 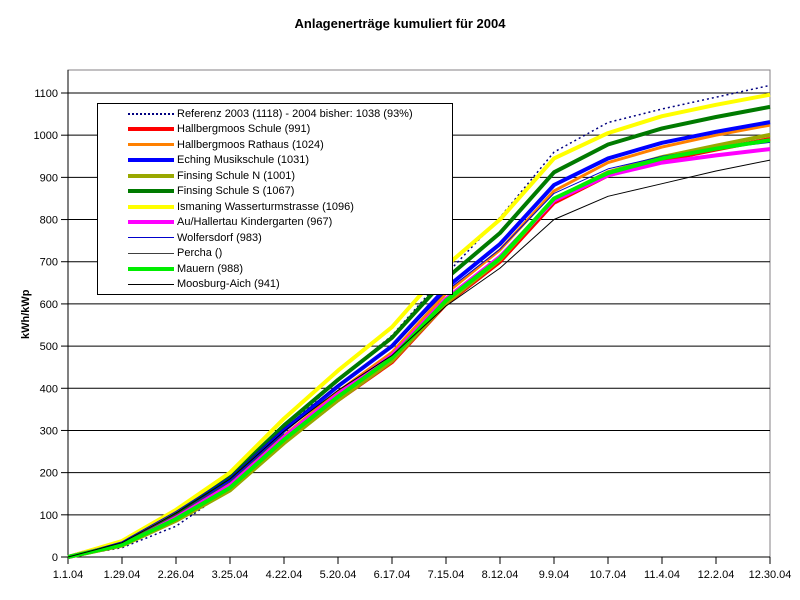 I want to click on legend-item: Finsing Schule N (1001), so click(x=275, y=175).